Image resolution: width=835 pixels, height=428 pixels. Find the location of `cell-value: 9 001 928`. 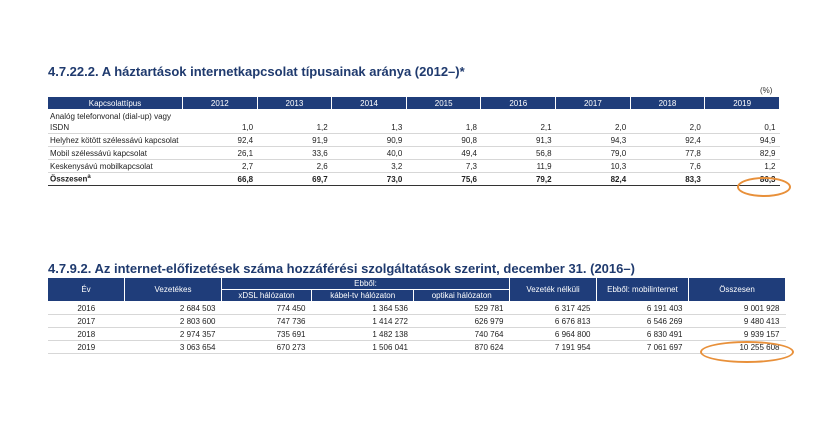

cell-value: 9 001 928 is located at coordinates (737, 308).